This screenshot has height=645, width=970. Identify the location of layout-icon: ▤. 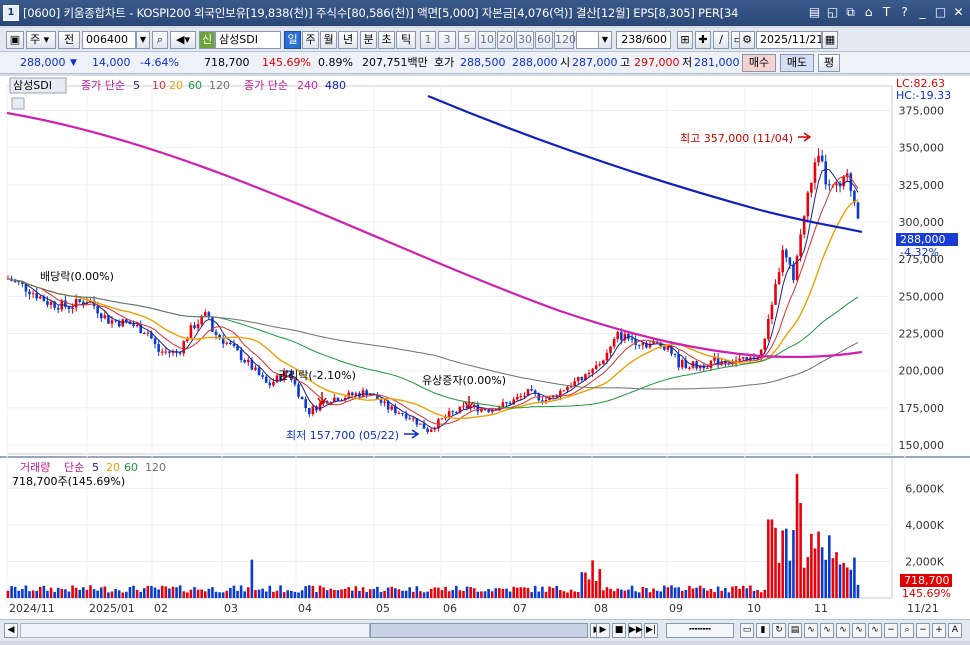
(814, 12).